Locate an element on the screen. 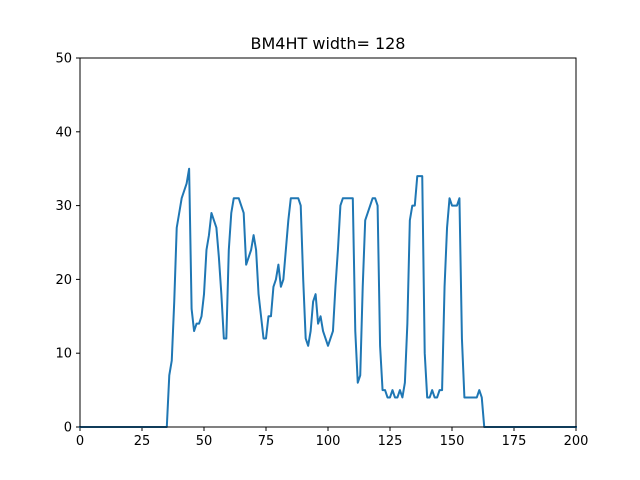 The image size is (640, 480). x-tick-label: 175 is located at coordinates (514, 441).